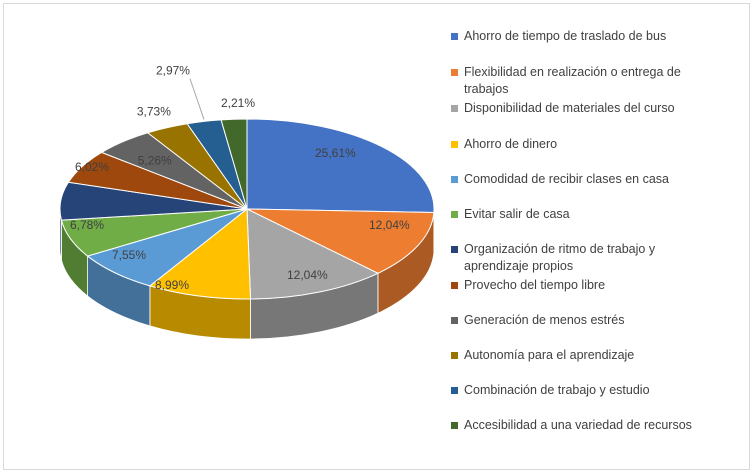  I want to click on legend-label-line2: aprendizaje propios, so click(519, 266).